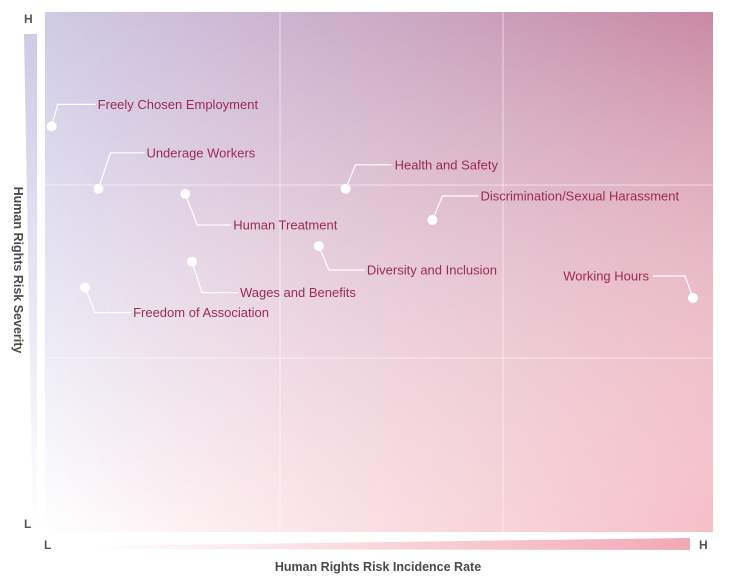 Image resolution: width=732 pixels, height=579 pixels. I want to click on point-label: Wages and Benefits, so click(298, 292).